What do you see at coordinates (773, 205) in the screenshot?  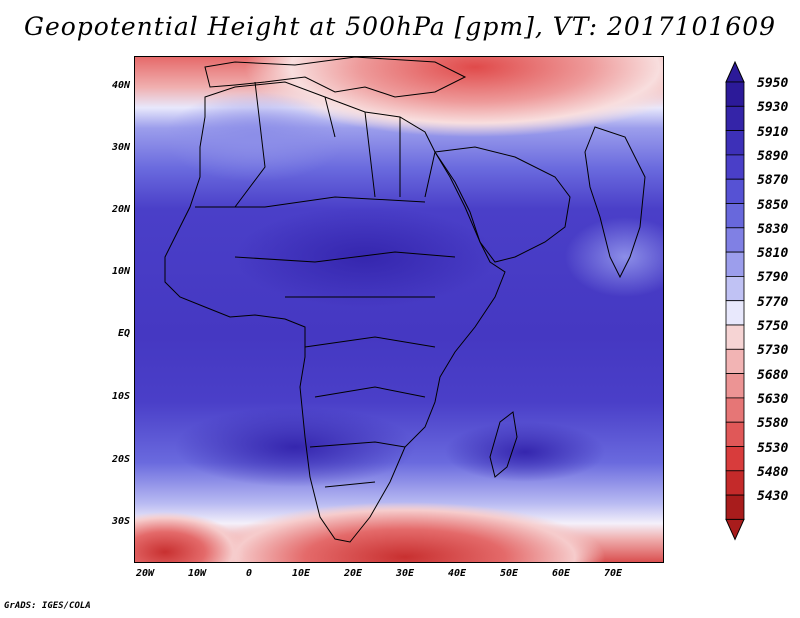 I see `colorbar-label: 5850` at bounding box center [773, 205].